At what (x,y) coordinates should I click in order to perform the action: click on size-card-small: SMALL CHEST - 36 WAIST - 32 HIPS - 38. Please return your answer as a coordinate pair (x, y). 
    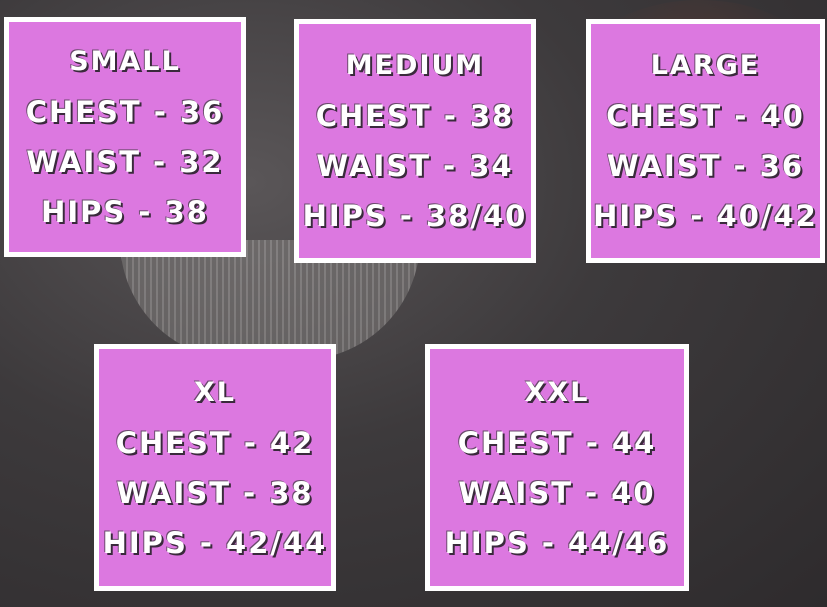
    Looking at the image, I should click on (125, 137).